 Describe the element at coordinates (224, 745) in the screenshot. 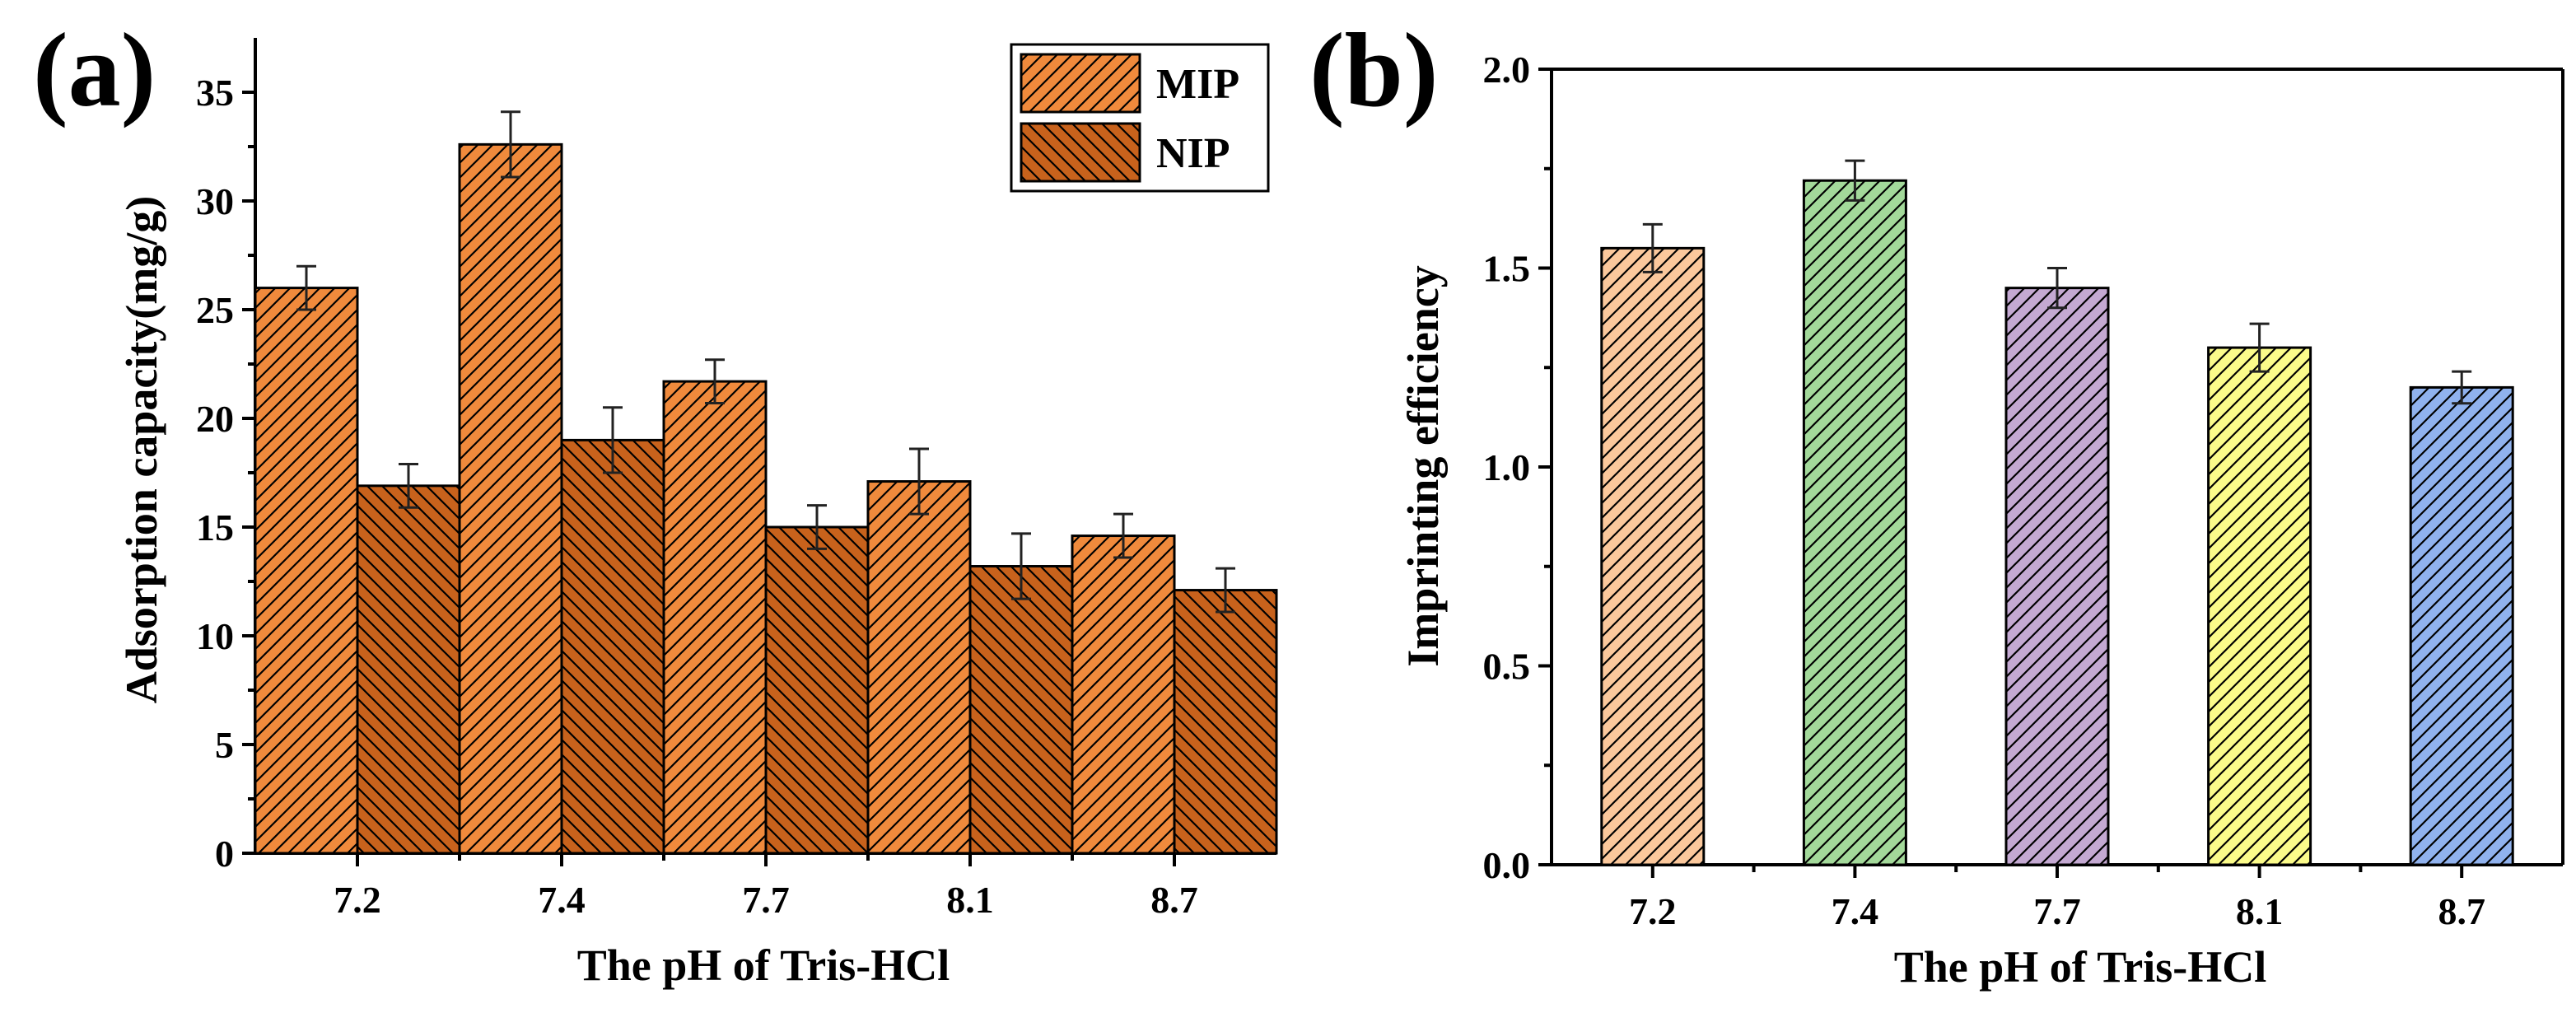

I see `y-tick-label: 5` at that location.